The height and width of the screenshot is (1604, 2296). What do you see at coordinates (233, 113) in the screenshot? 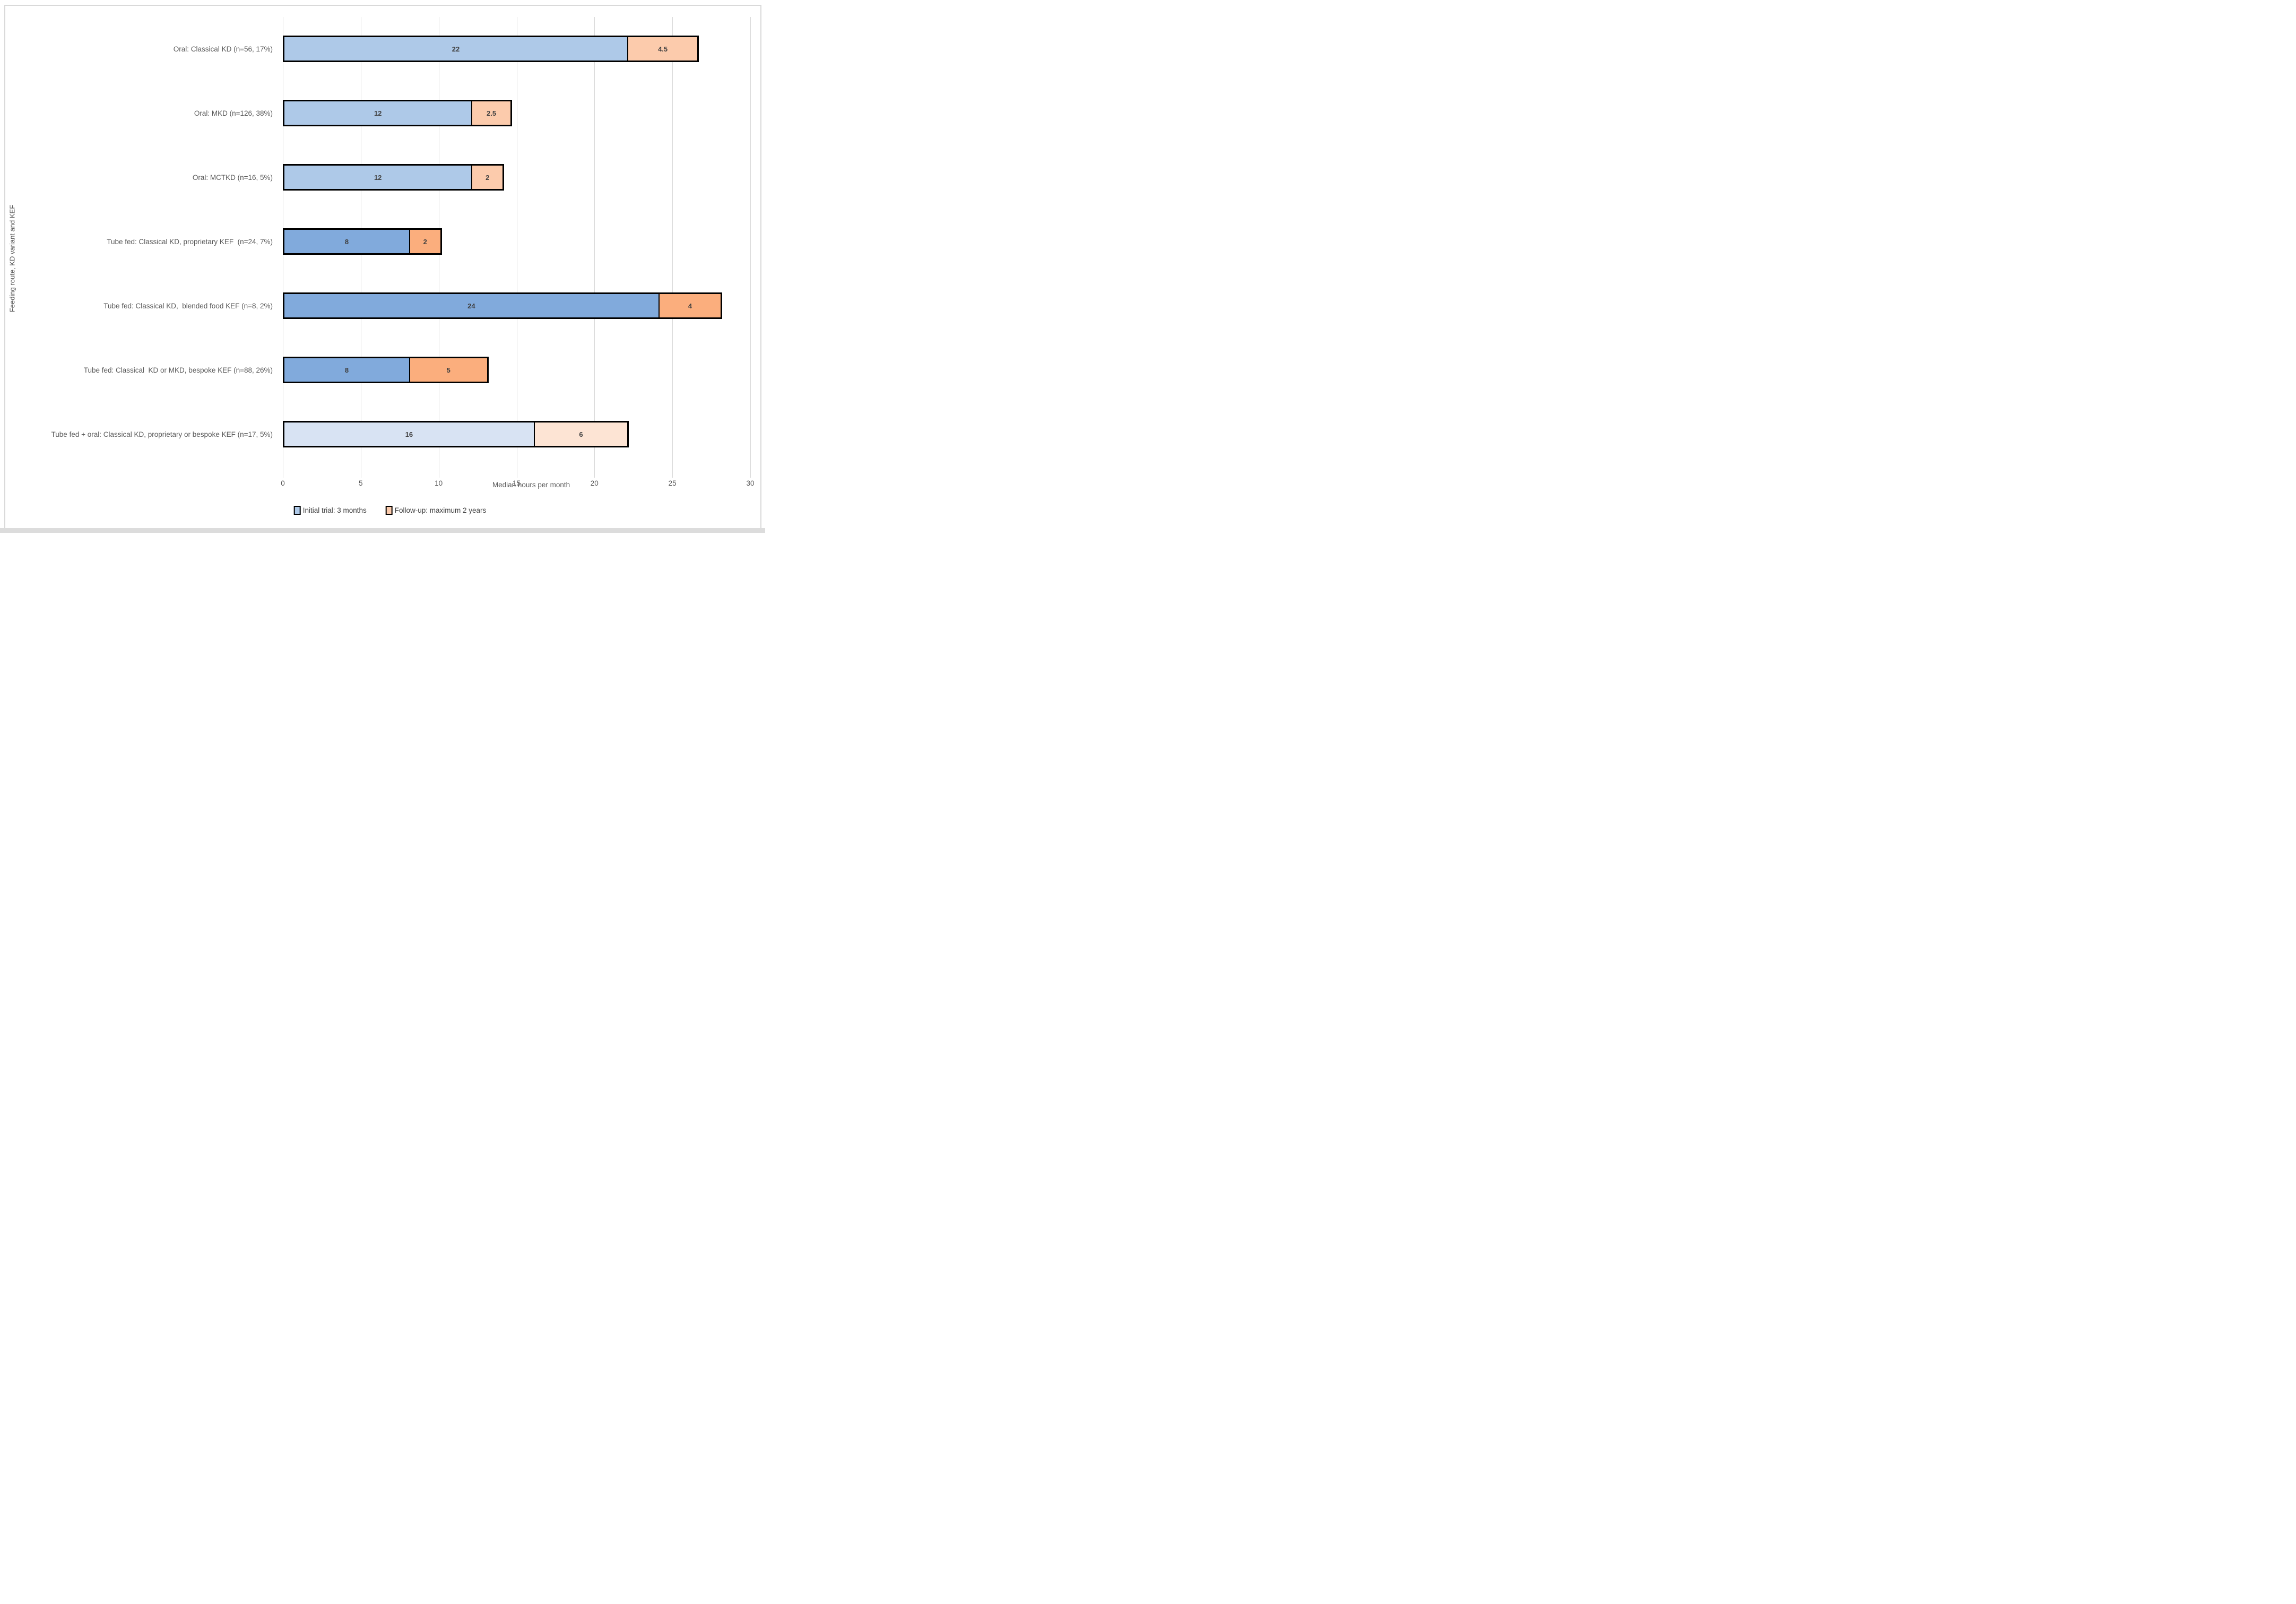
I see `category-label: Oral: MKD (n=126, 38%)` at bounding box center [233, 113].